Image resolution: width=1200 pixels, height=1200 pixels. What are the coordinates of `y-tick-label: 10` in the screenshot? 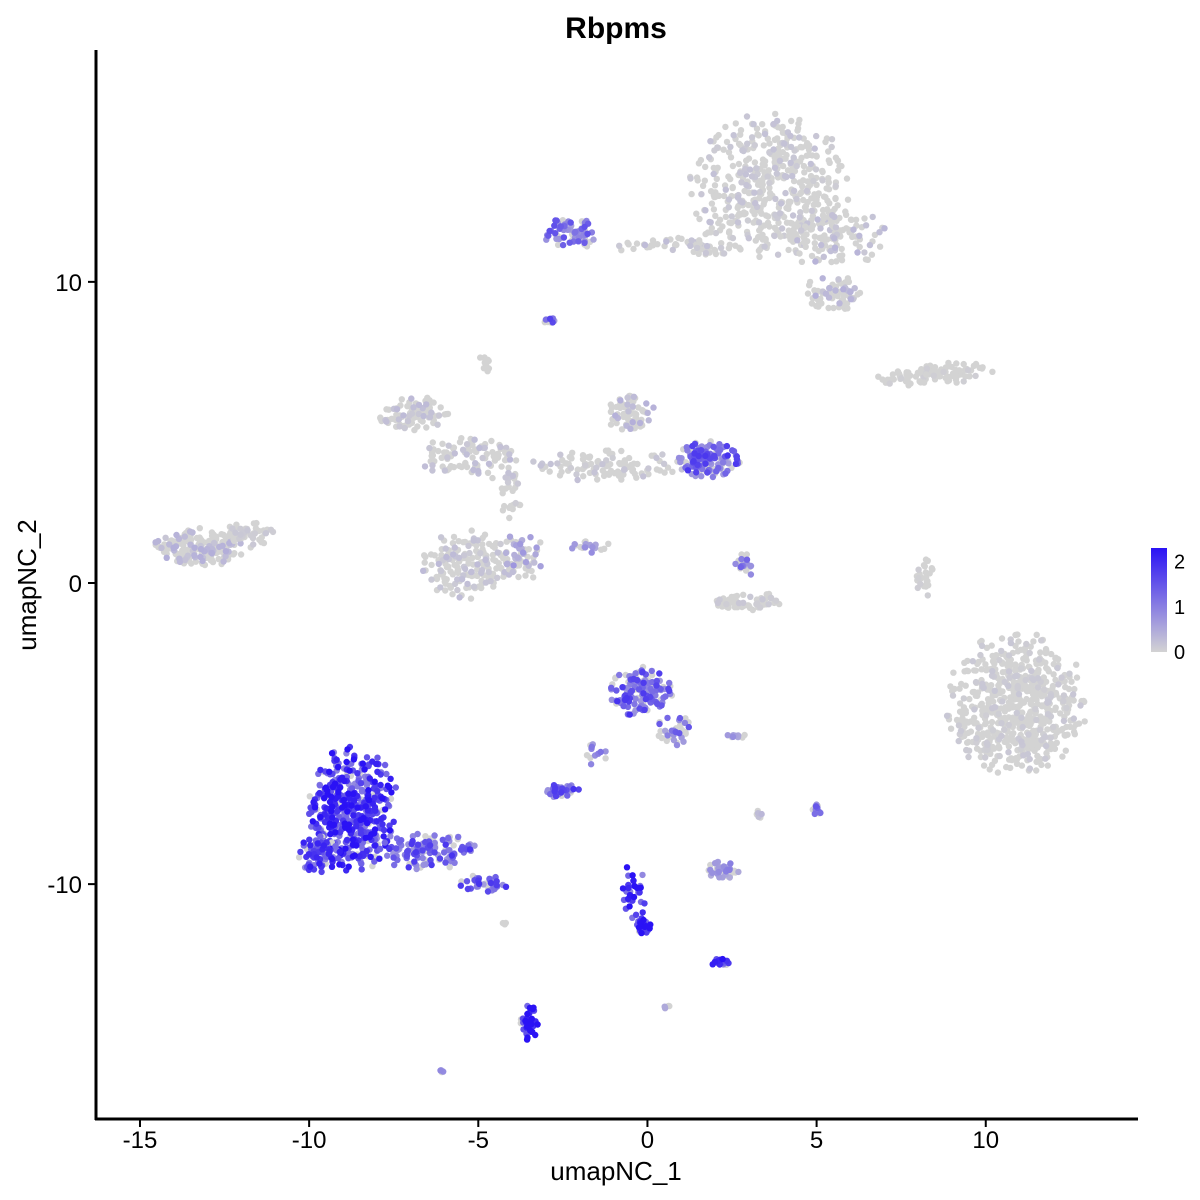 It's located at (68, 283).